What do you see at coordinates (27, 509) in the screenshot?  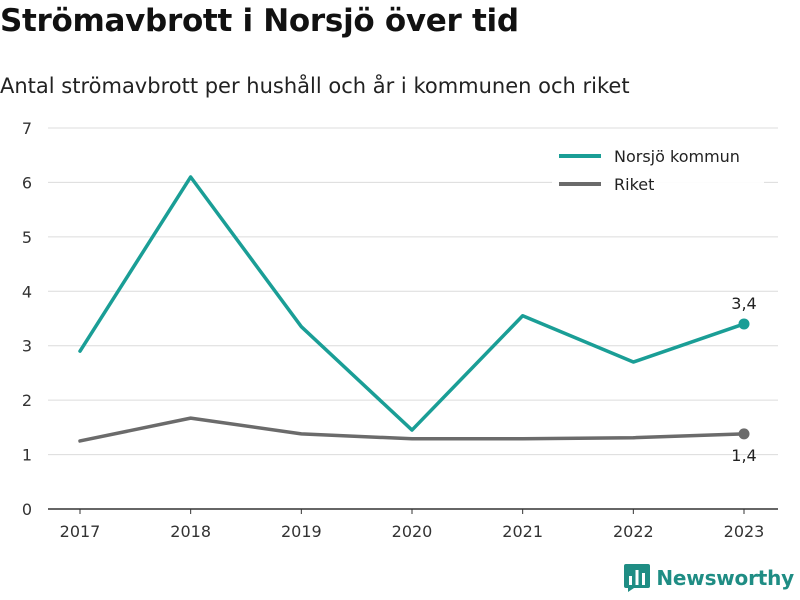 I see `y-tick-label: 0` at bounding box center [27, 509].